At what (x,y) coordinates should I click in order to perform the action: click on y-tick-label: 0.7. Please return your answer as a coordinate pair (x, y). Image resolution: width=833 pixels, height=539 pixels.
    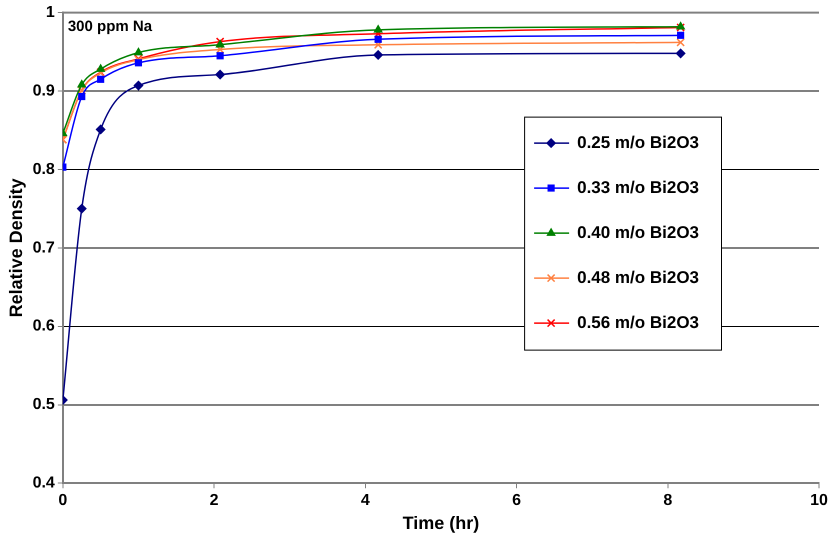
    Looking at the image, I should click on (43, 247).